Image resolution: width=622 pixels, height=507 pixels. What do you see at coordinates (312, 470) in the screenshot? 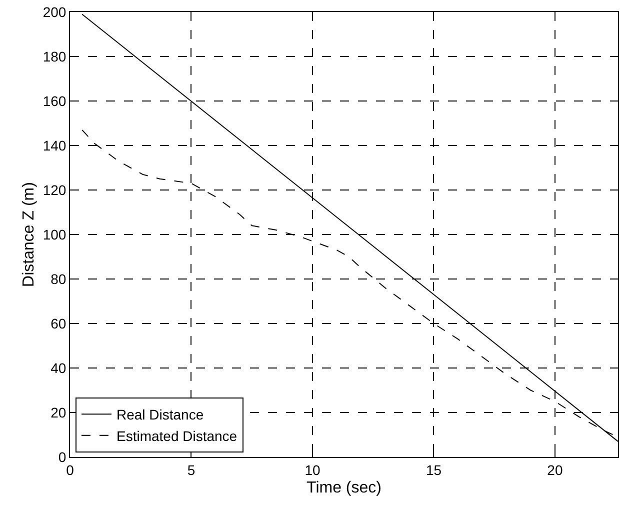
I see `x-tick-label: 10` at bounding box center [312, 470].